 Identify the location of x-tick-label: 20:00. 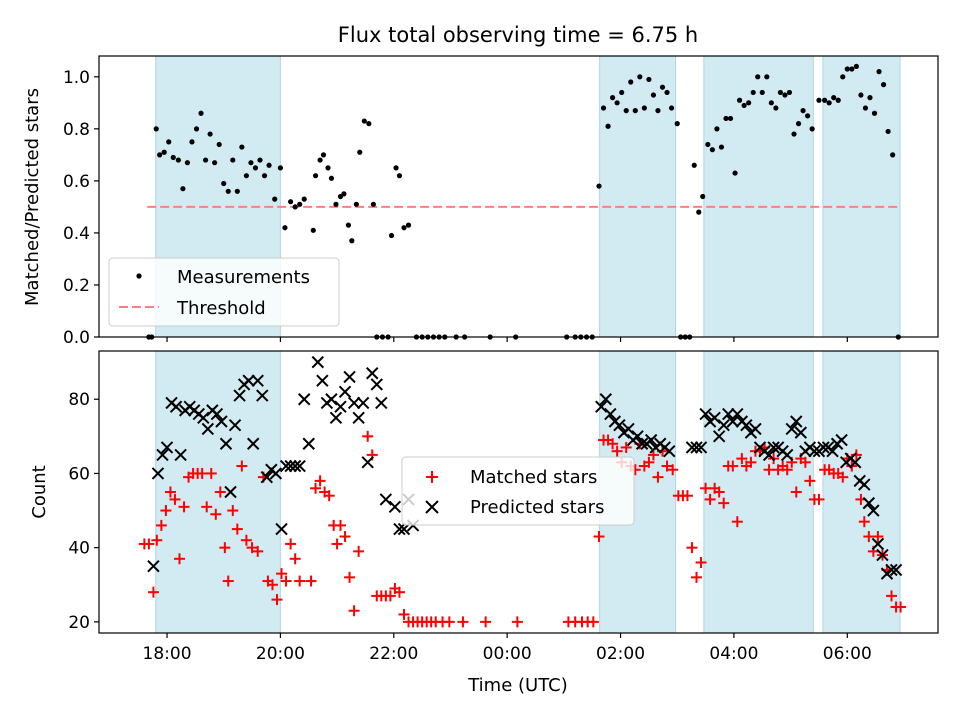
(280, 654).